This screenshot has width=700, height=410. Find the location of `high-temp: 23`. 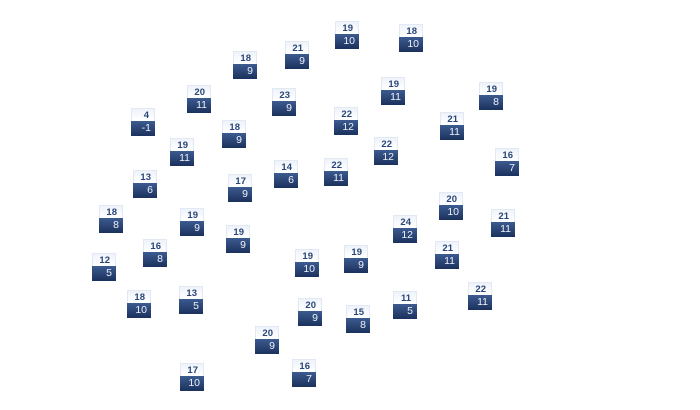

high-temp: 23 is located at coordinates (284, 94).